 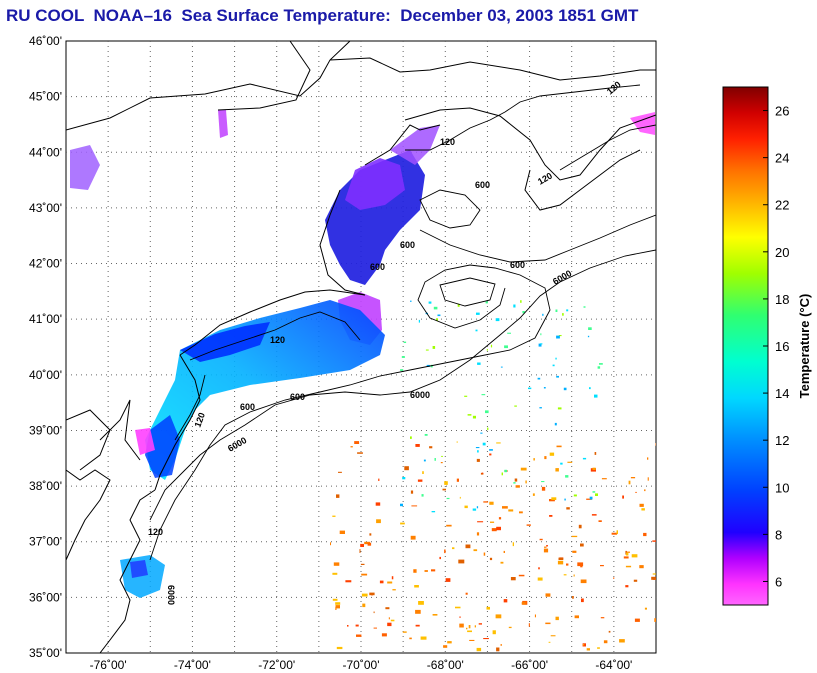 What do you see at coordinates (782, 487) in the screenshot?
I see `colorbar-tick-label: 10` at bounding box center [782, 487].